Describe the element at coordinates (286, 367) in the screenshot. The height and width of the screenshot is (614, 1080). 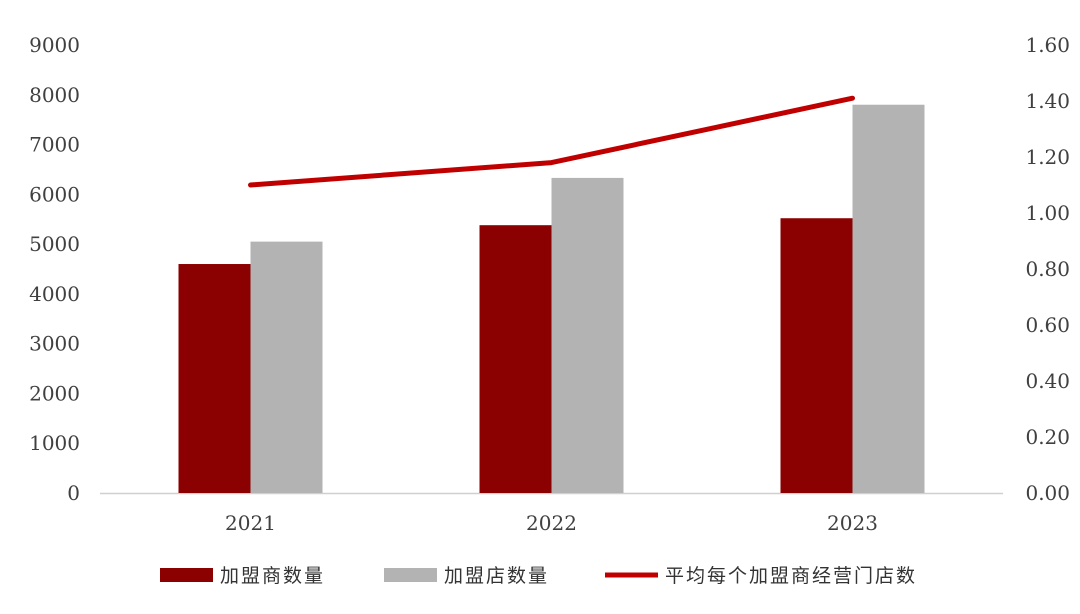
I see `bar-加盟店数量-2021` at that location.